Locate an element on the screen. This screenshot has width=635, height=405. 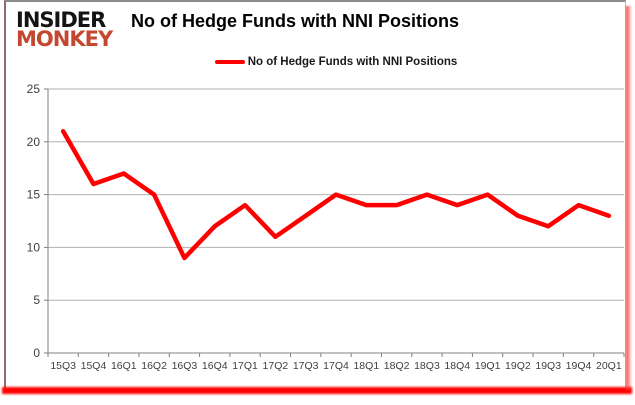
x-axis-label: 16Q1 is located at coordinates (124, 366).